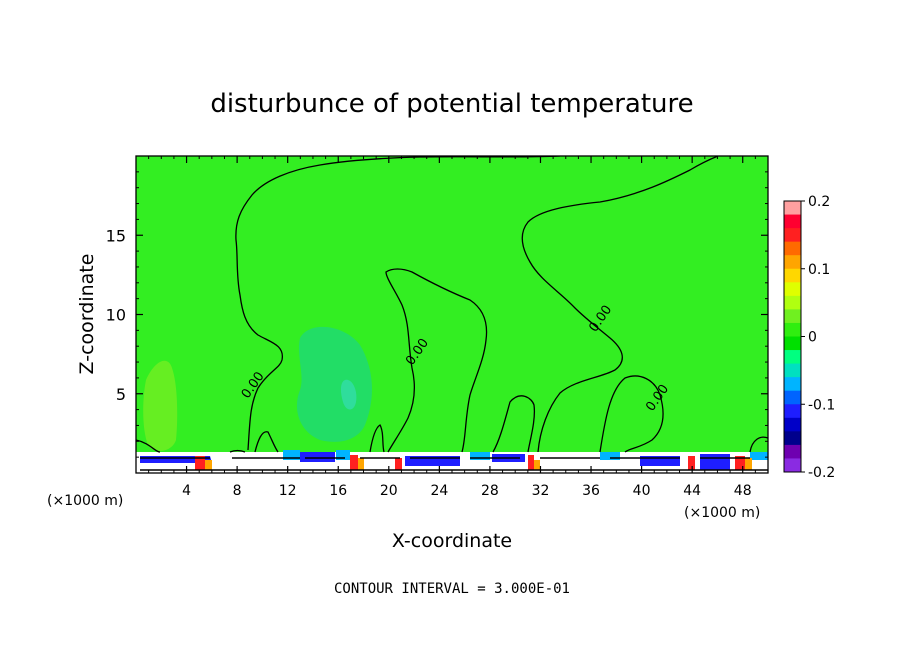  Describe the element at coordinates (819, 270) in the screenshot. I see `colorbar-tick-label: 0.1` at that location.